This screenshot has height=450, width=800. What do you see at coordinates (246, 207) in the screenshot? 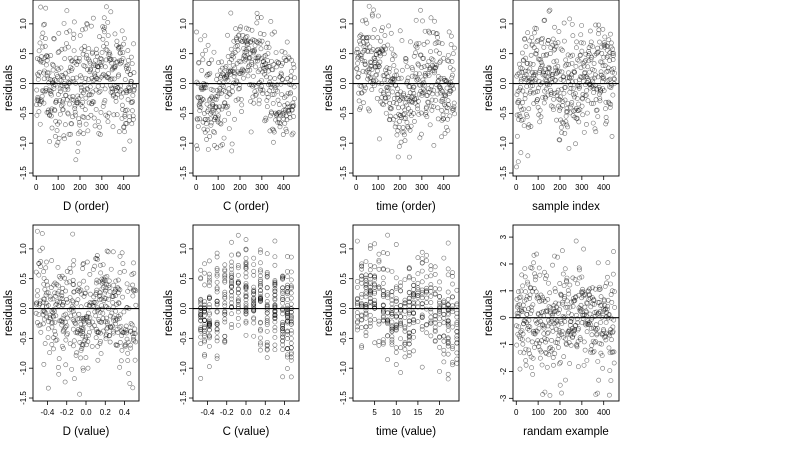
I see `x-axis-title: C (order)` at bounding box center [246, 207].